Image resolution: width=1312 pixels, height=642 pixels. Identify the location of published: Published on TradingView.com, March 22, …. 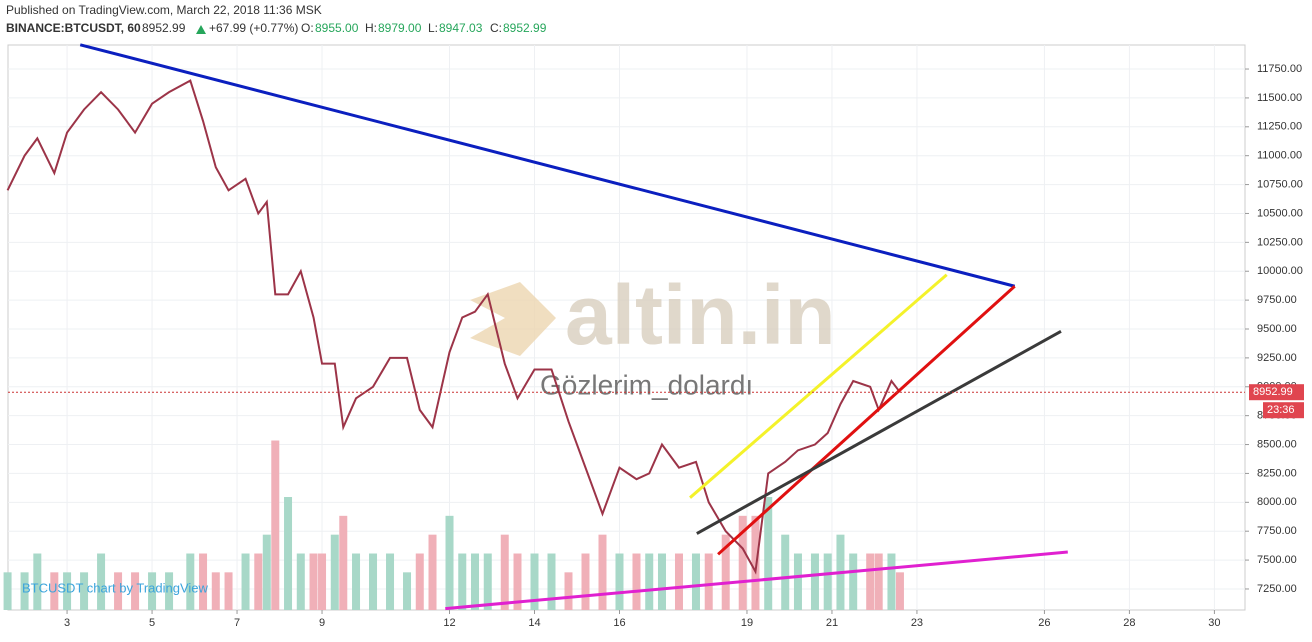
(164, 10).